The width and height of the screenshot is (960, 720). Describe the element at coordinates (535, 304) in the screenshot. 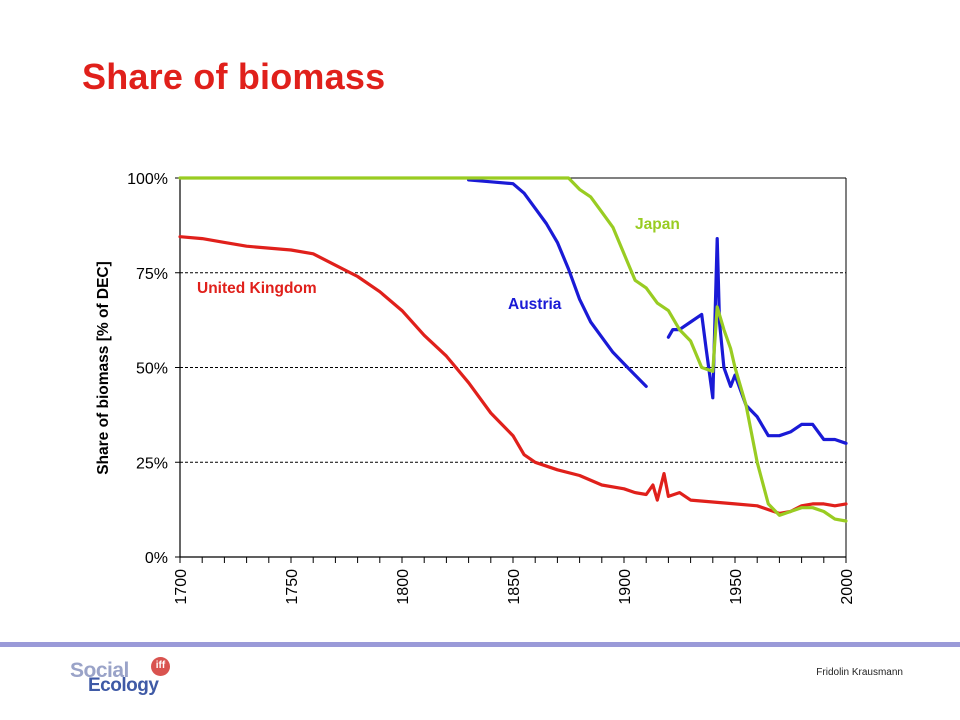

I see `series-label-austria: Austria` at that location.